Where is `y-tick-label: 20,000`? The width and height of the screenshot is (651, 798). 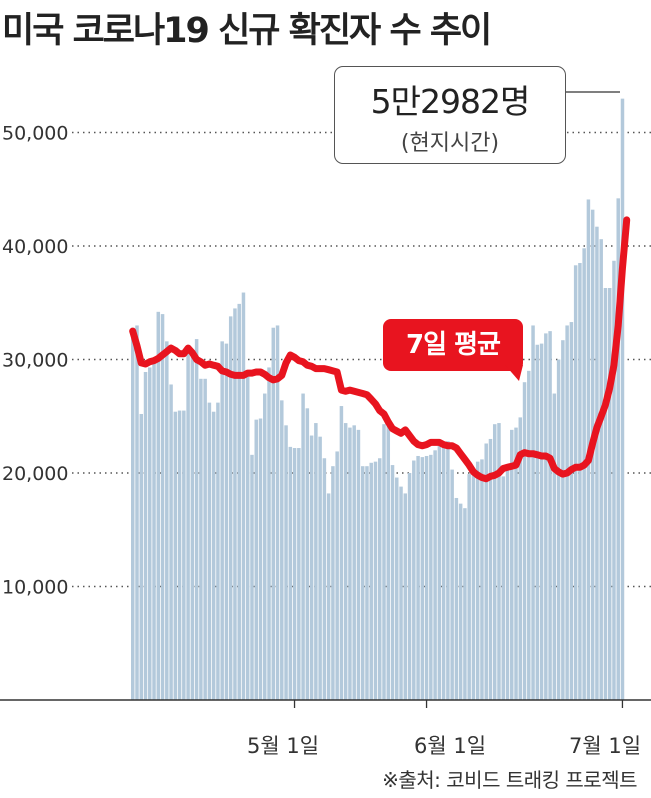 y-tick-label: 20,000 is located at coordinates (35, 474).